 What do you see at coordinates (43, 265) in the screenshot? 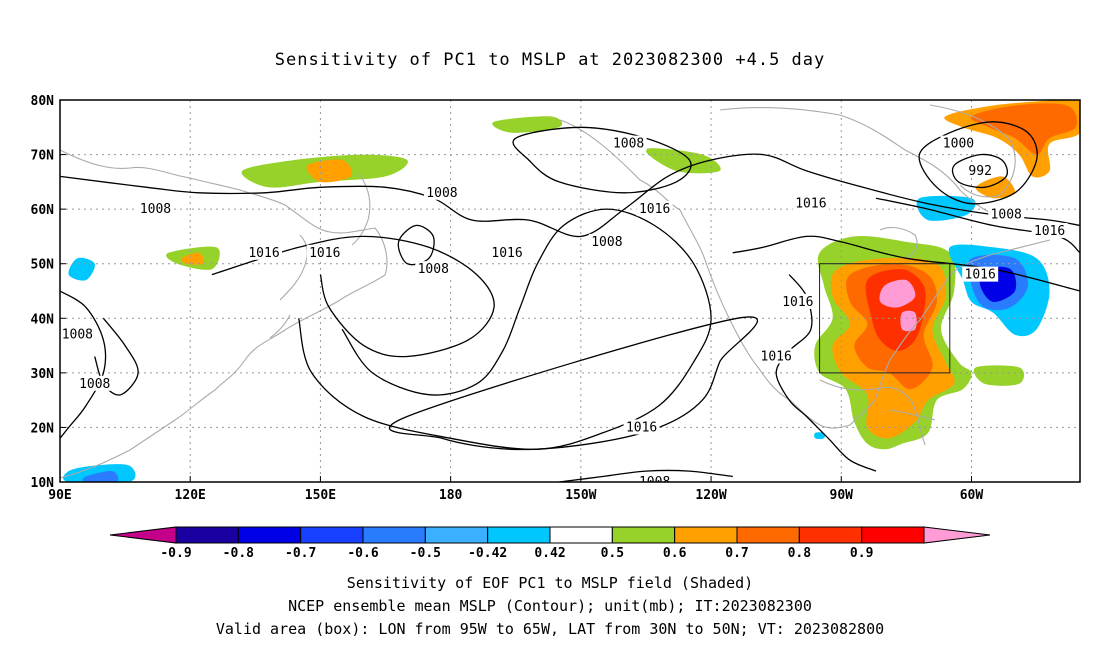
I see `lat-tick-label: 50N` at bounding box center [43, 265].